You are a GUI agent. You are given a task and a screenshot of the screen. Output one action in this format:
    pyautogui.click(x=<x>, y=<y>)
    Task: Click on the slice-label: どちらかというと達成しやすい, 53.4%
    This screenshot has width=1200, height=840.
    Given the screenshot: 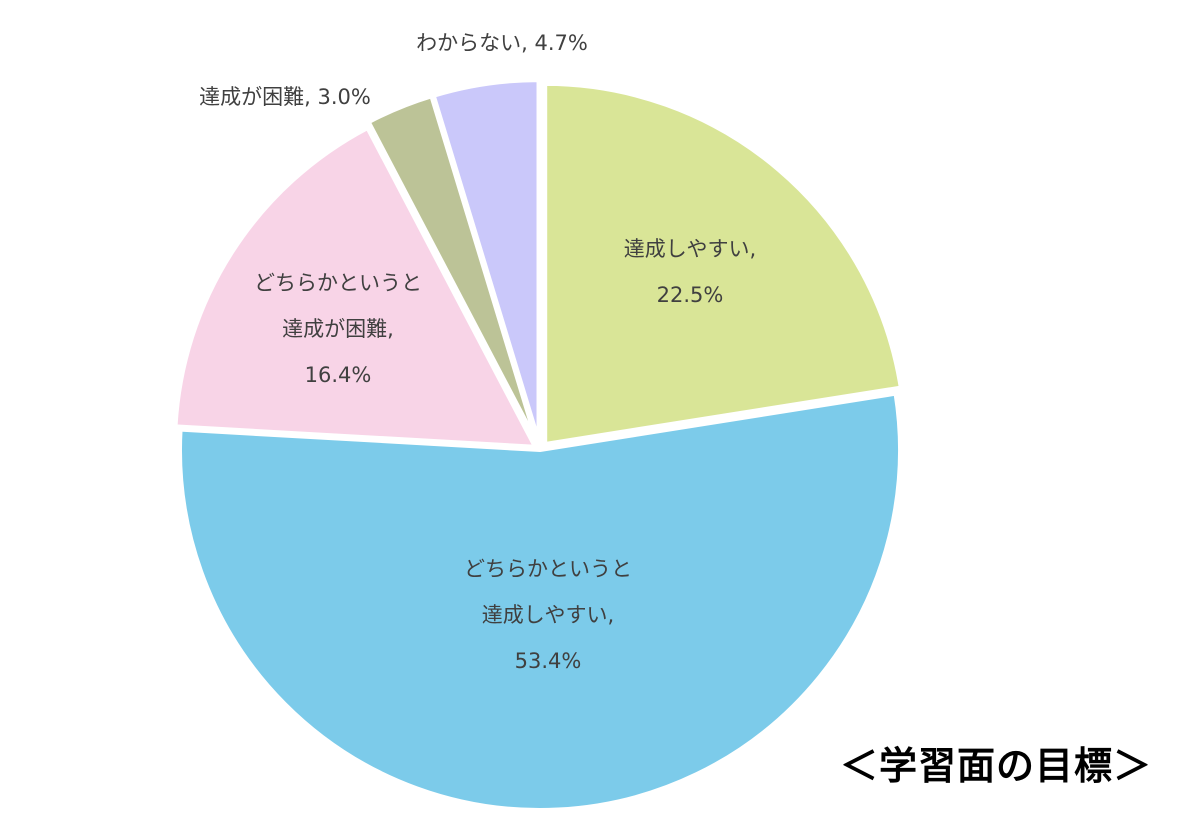 What is the action you would take?
    pyautogui.click(x=548, y=615)
    